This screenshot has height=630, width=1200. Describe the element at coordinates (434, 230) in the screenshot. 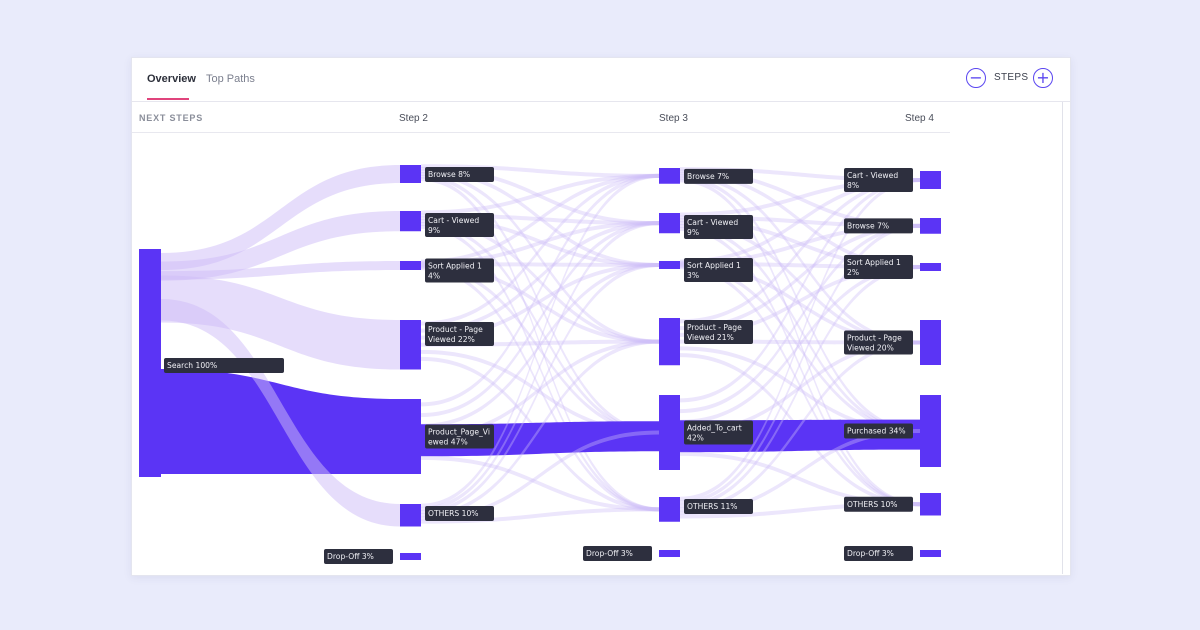

I see `label-text: 9%` at that location.